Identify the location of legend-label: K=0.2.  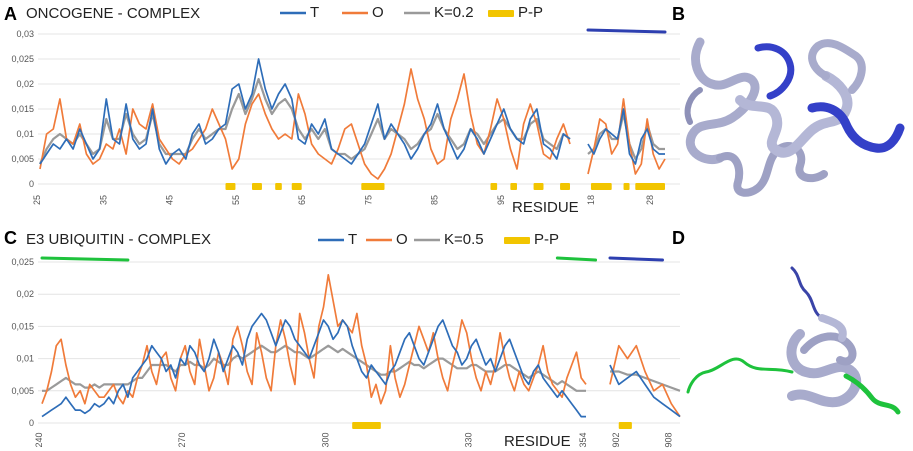
(454, 12).